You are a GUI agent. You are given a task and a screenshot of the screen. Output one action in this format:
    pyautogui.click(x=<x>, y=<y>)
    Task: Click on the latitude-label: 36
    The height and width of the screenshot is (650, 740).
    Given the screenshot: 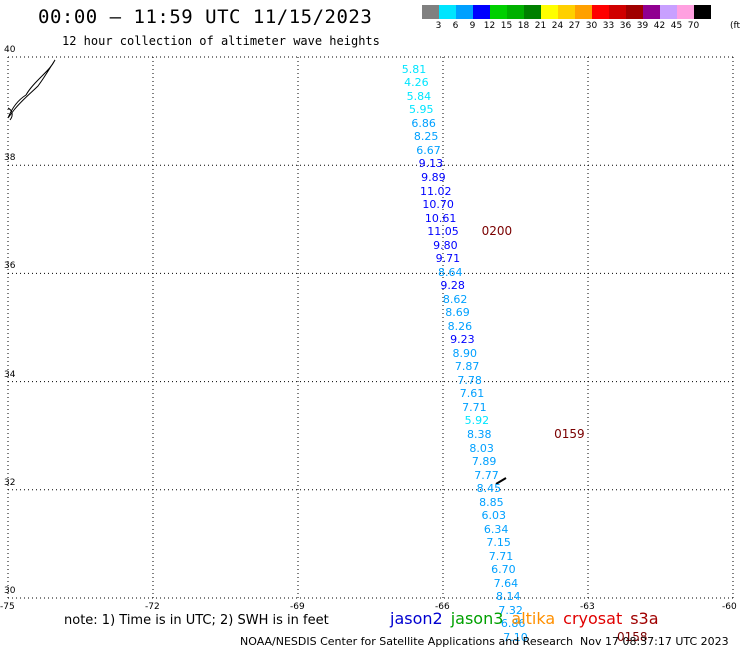 What is the action you would take?
    pyautogui.click(x=10, y=266)
    